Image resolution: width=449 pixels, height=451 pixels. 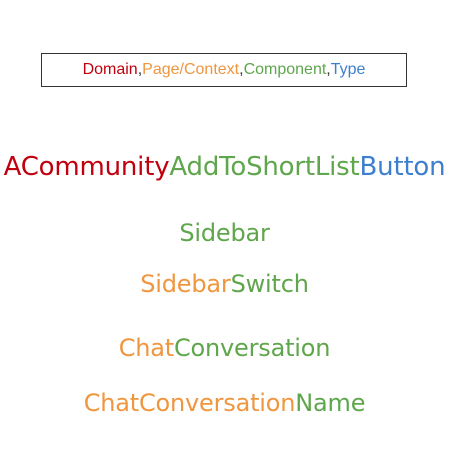 I want to click on example-name-sidebar: Sidebar, so click(x=224, y=233).